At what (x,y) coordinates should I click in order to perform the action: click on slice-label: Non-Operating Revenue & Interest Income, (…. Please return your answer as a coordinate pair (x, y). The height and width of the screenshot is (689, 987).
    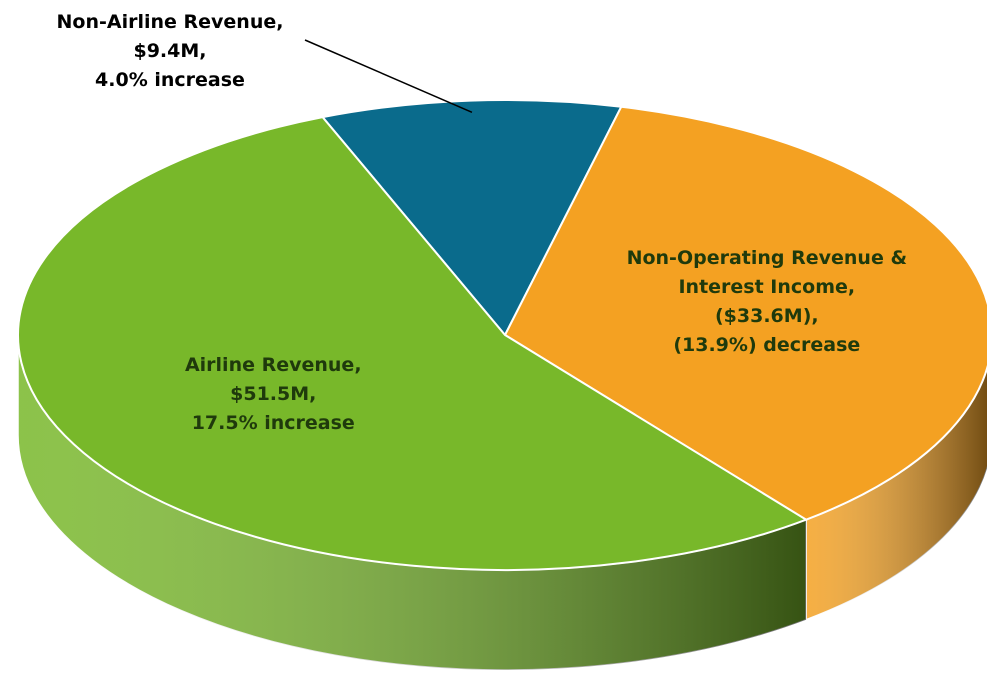
    Looking at the image, I should click on (767, 301).